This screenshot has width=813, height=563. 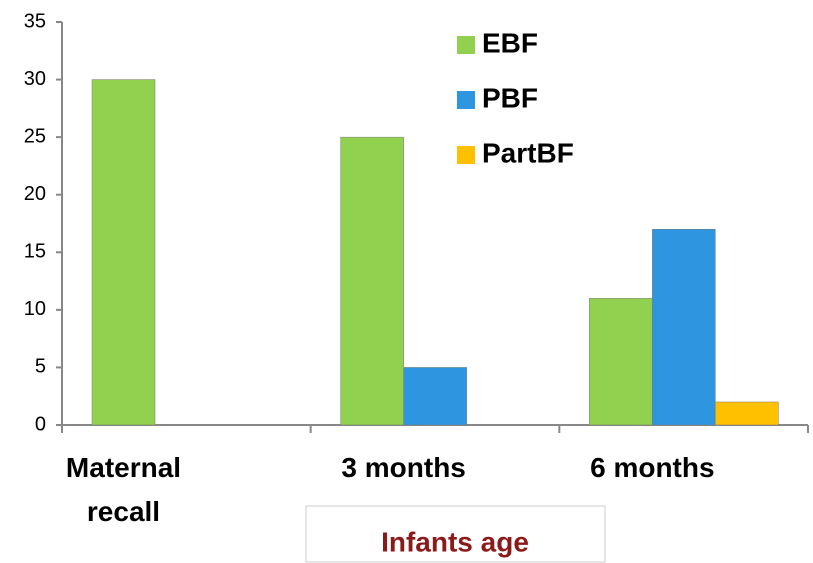 I want to click on y-tick-label: 15, so click(x=35, y=252).